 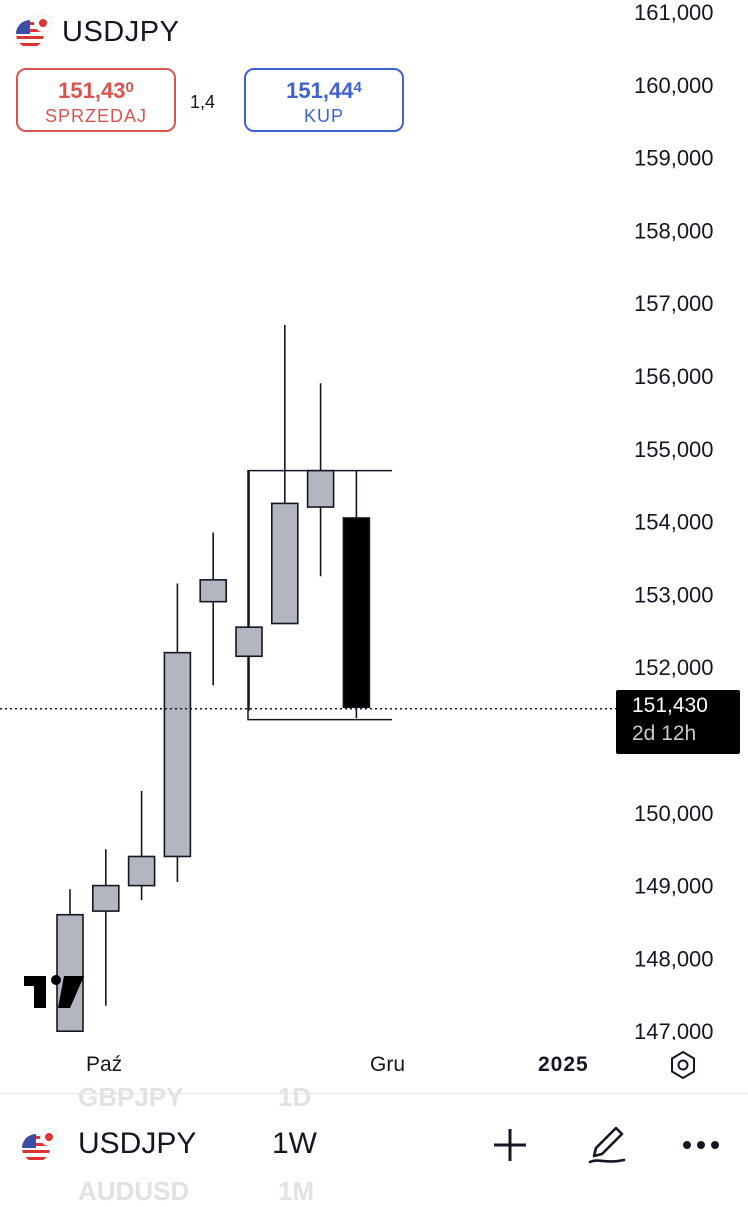 What do you see at coordinates (294, 1143) in the screenshot?
I see `timeframe-button: 1W` at bounding box center [294, 1143].